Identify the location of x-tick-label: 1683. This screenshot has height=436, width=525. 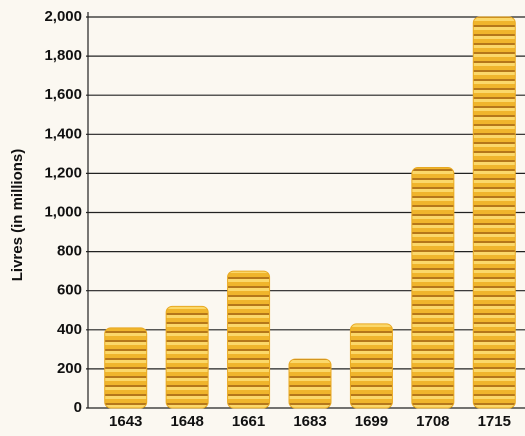
(309, 421).